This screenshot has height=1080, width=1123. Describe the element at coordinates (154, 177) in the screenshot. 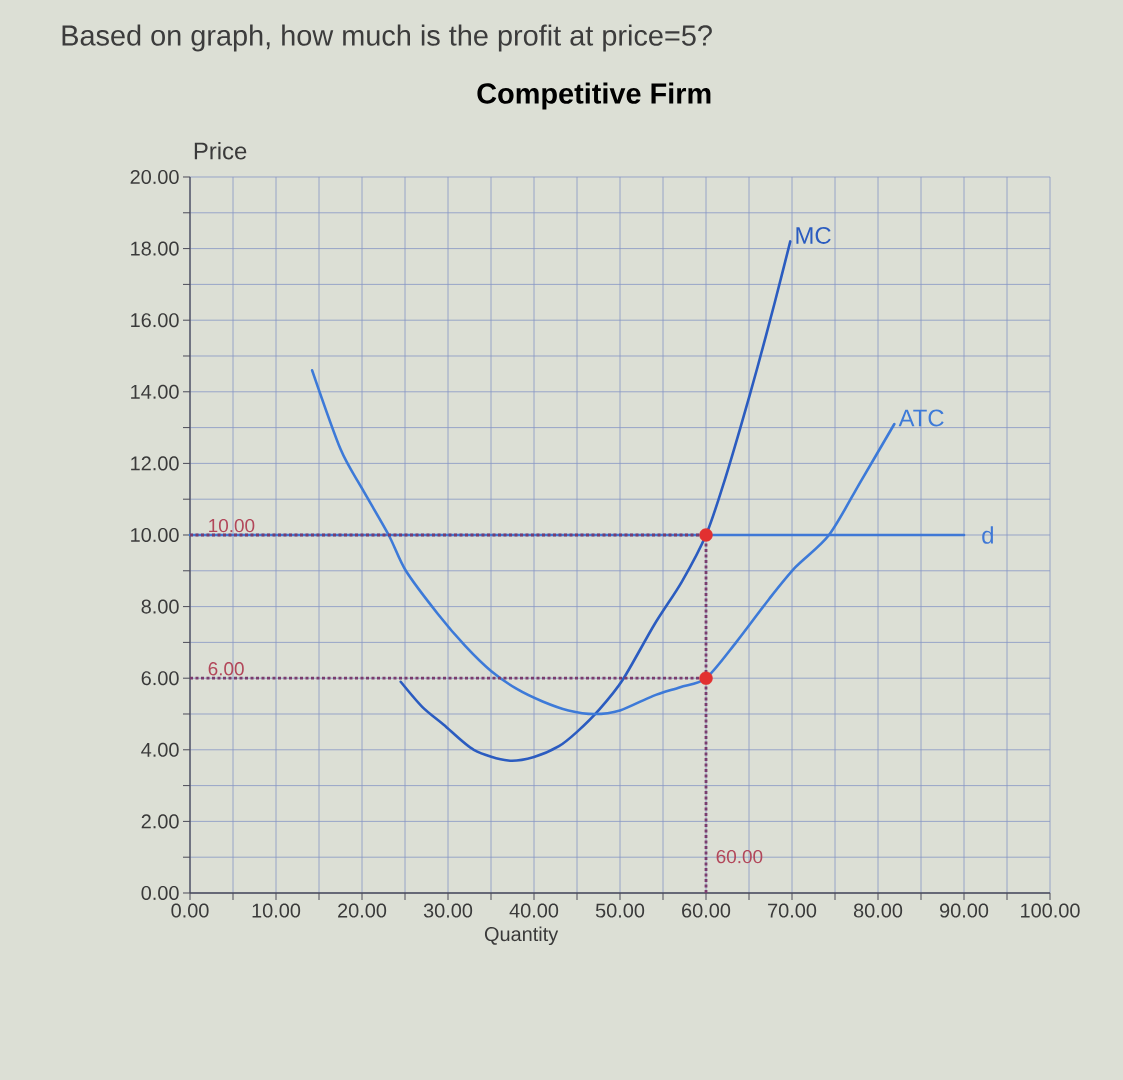

I see `y-tick-label: 20.00` at that location.